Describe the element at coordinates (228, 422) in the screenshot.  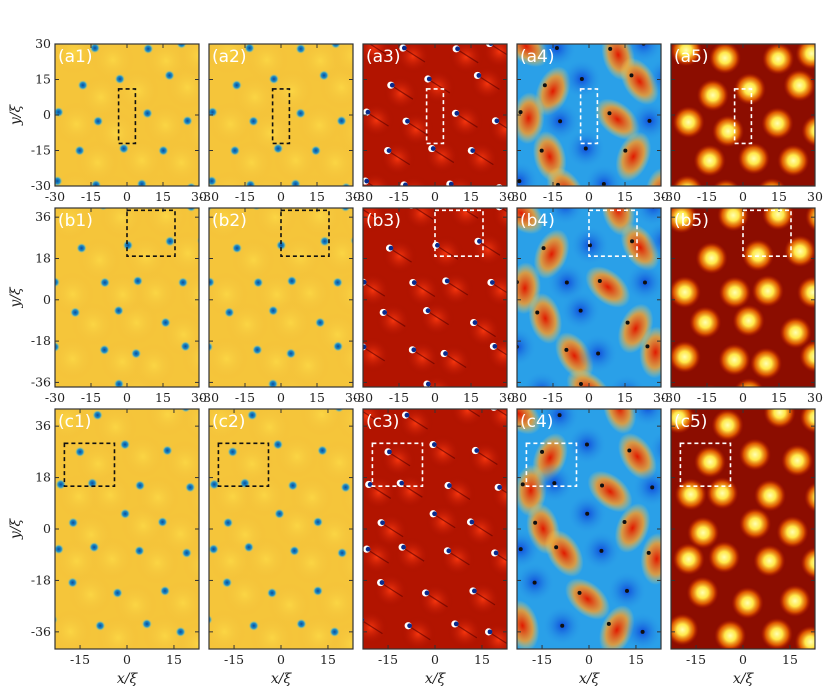
I see `panel-label: (c2)` at that location.